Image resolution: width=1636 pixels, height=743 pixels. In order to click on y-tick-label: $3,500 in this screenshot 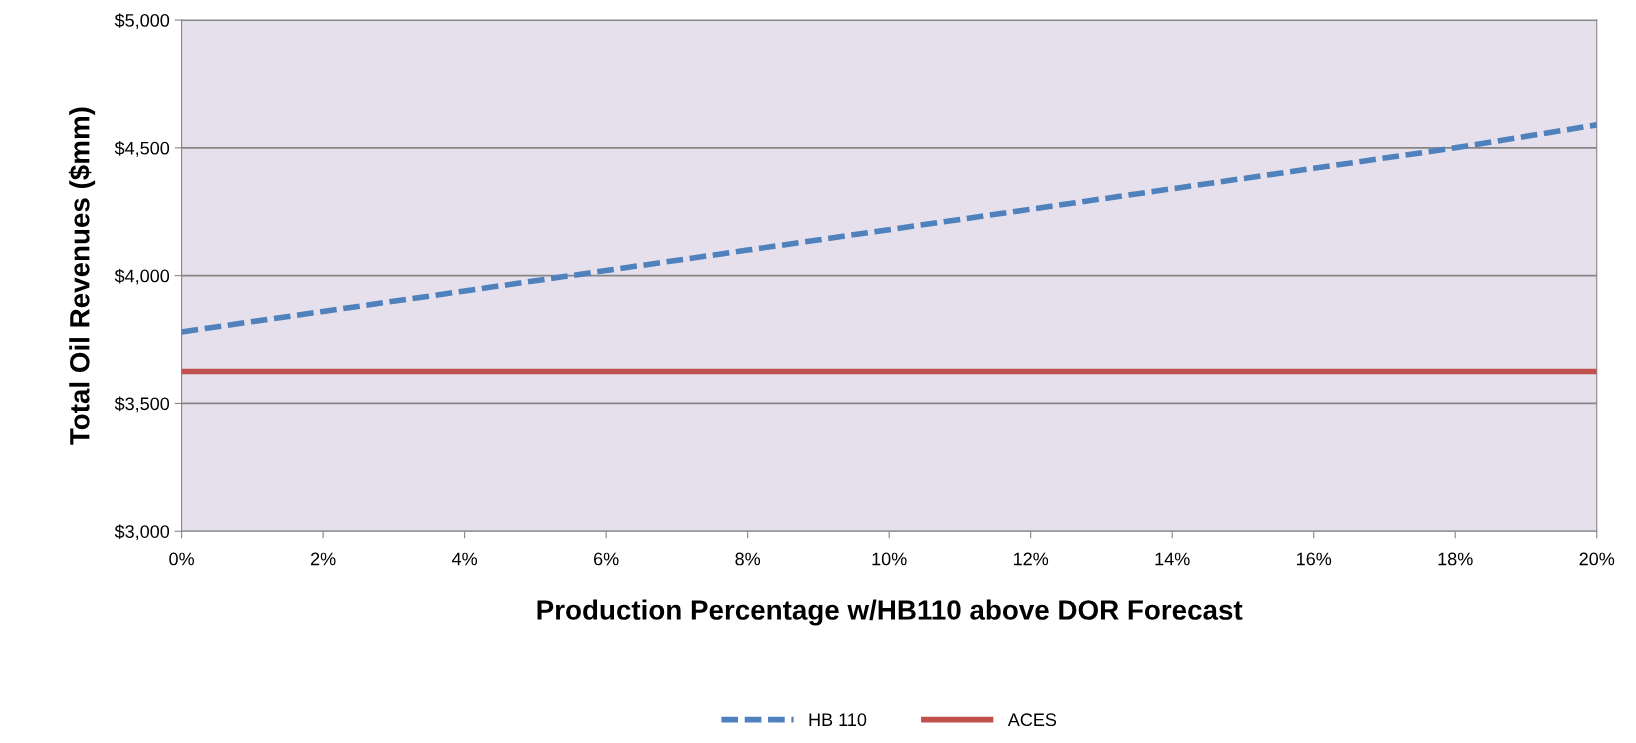, I will do `click(142, 404)`.